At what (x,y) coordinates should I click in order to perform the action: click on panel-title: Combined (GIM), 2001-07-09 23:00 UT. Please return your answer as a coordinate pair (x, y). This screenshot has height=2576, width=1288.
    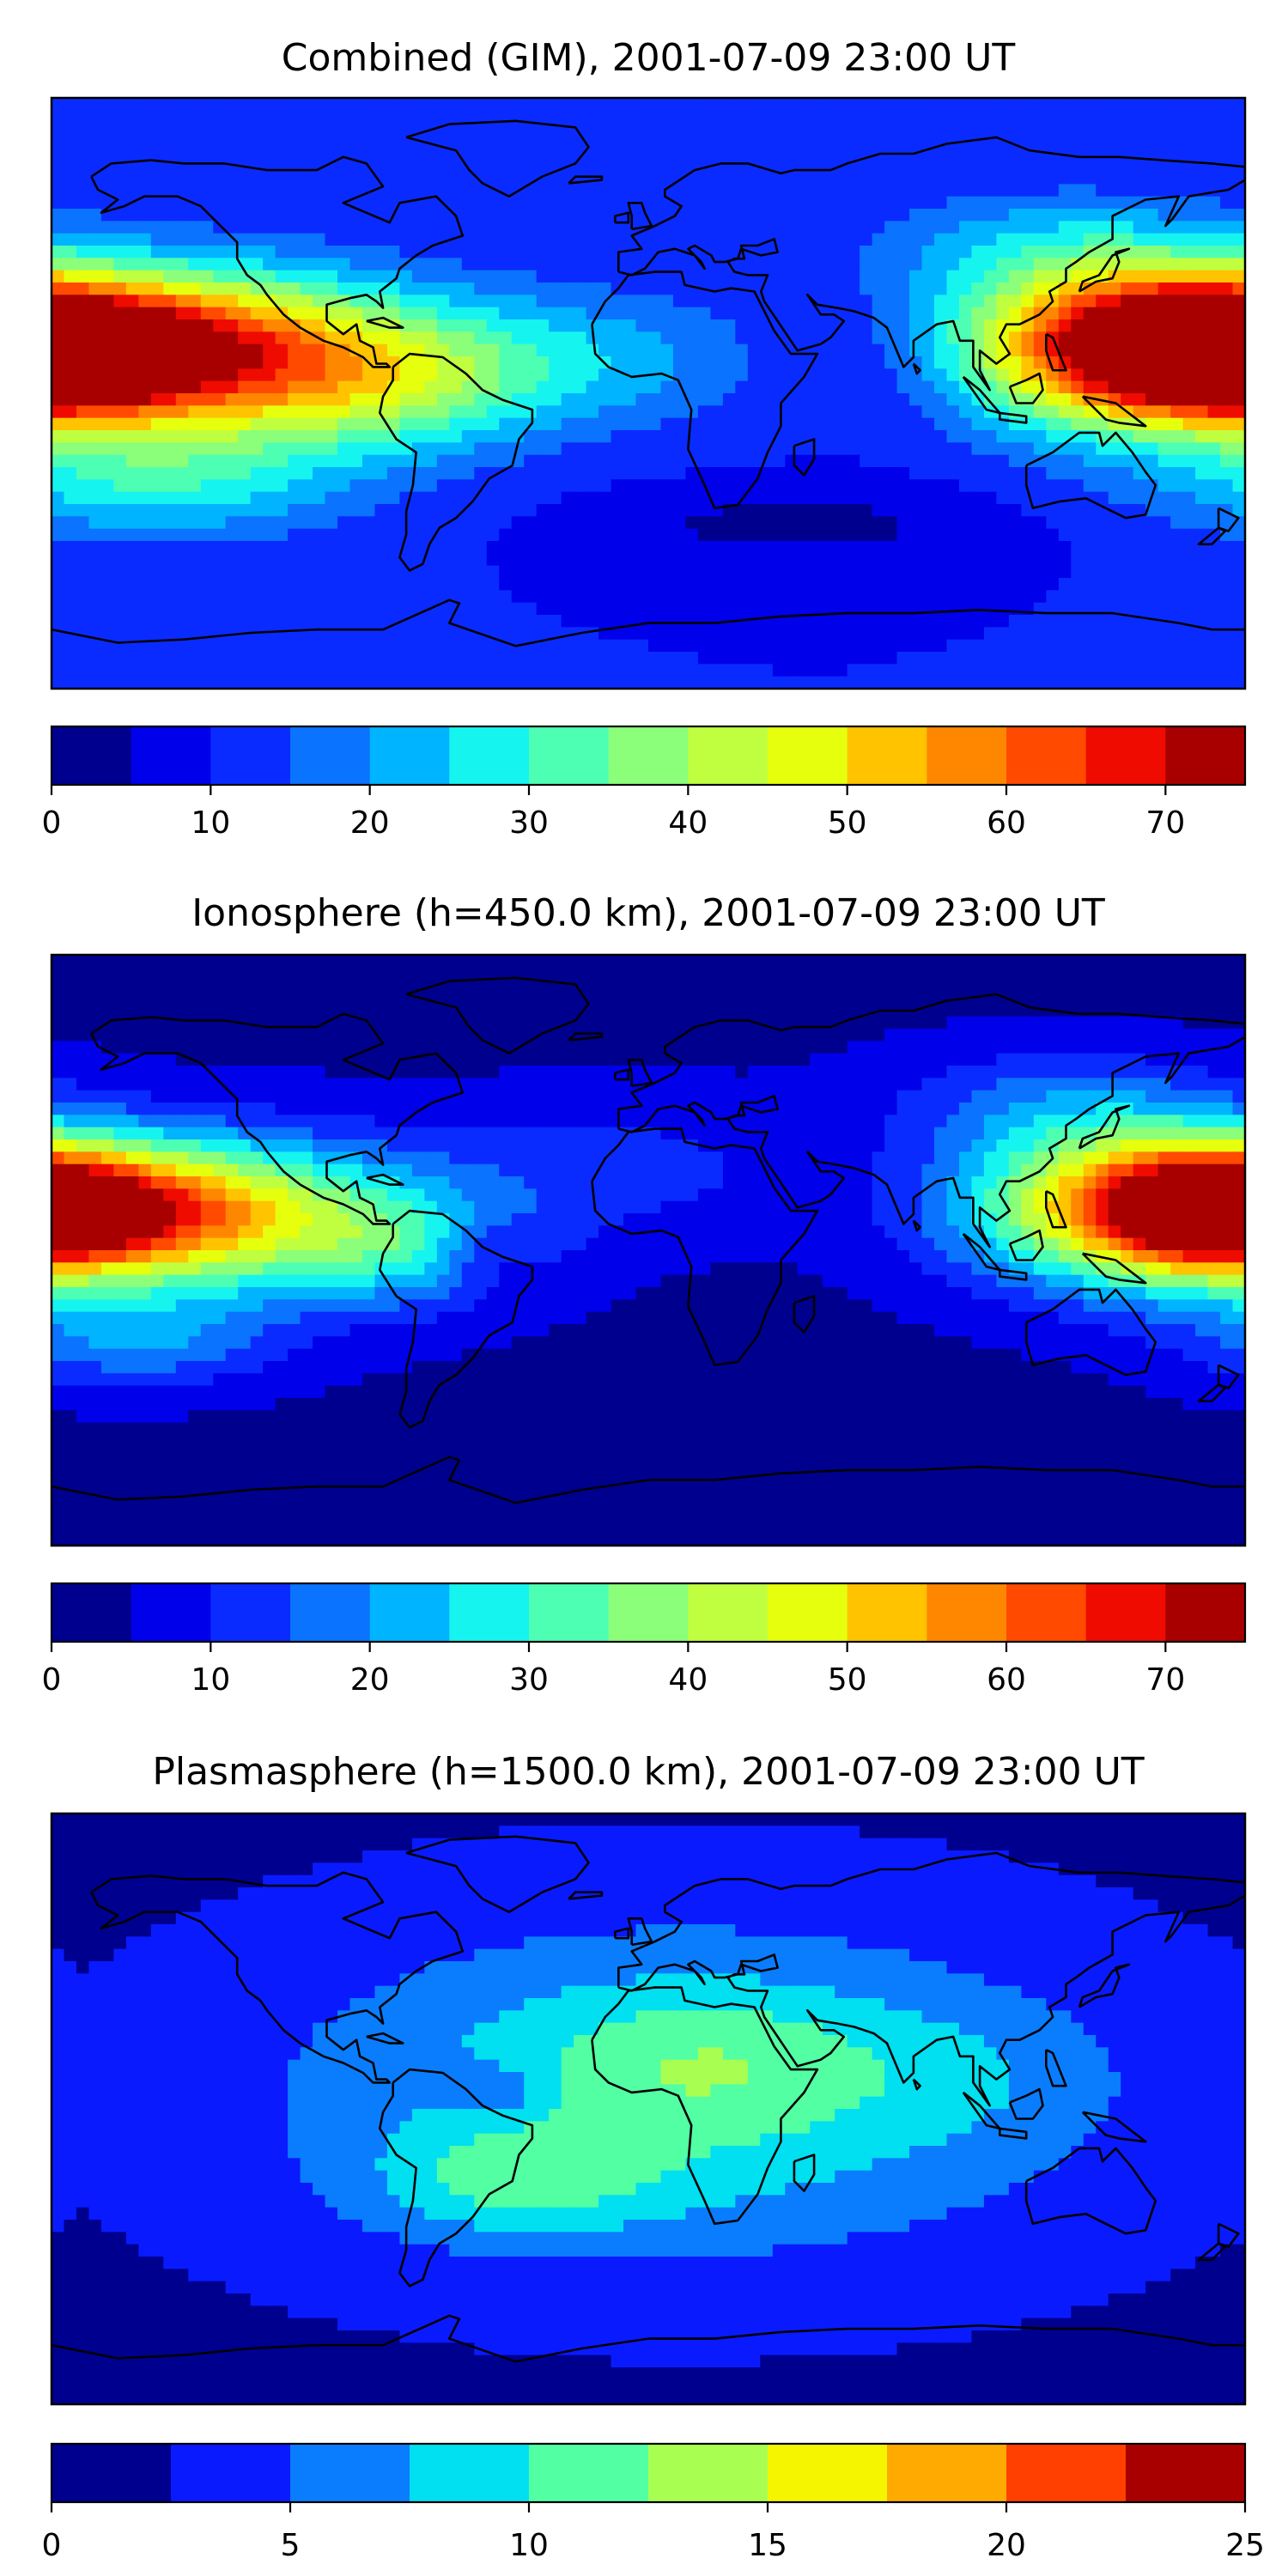
    Looking at the image, I should click on (649, 58).